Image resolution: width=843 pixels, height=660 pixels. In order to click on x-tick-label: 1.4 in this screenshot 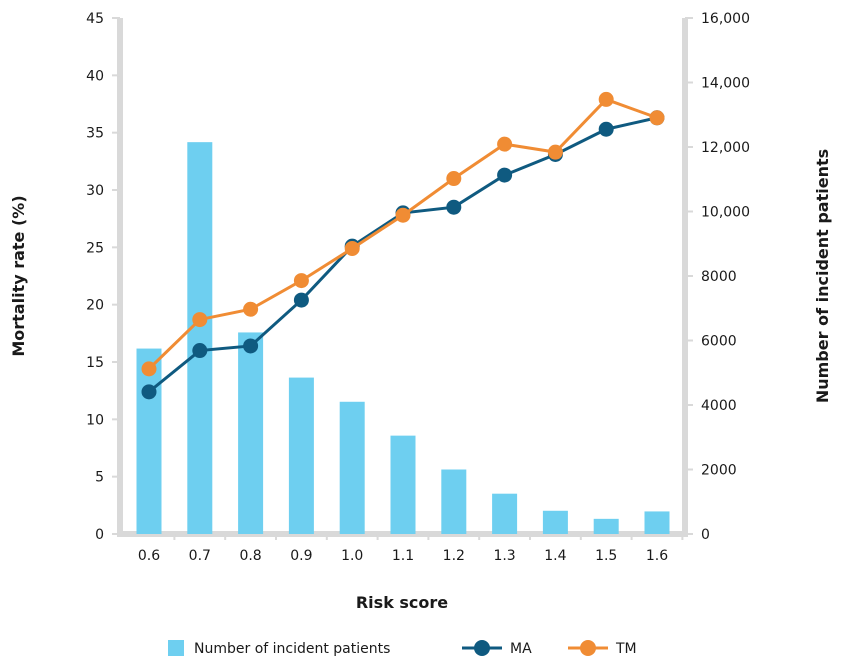, I will do `click(555, 556)`.